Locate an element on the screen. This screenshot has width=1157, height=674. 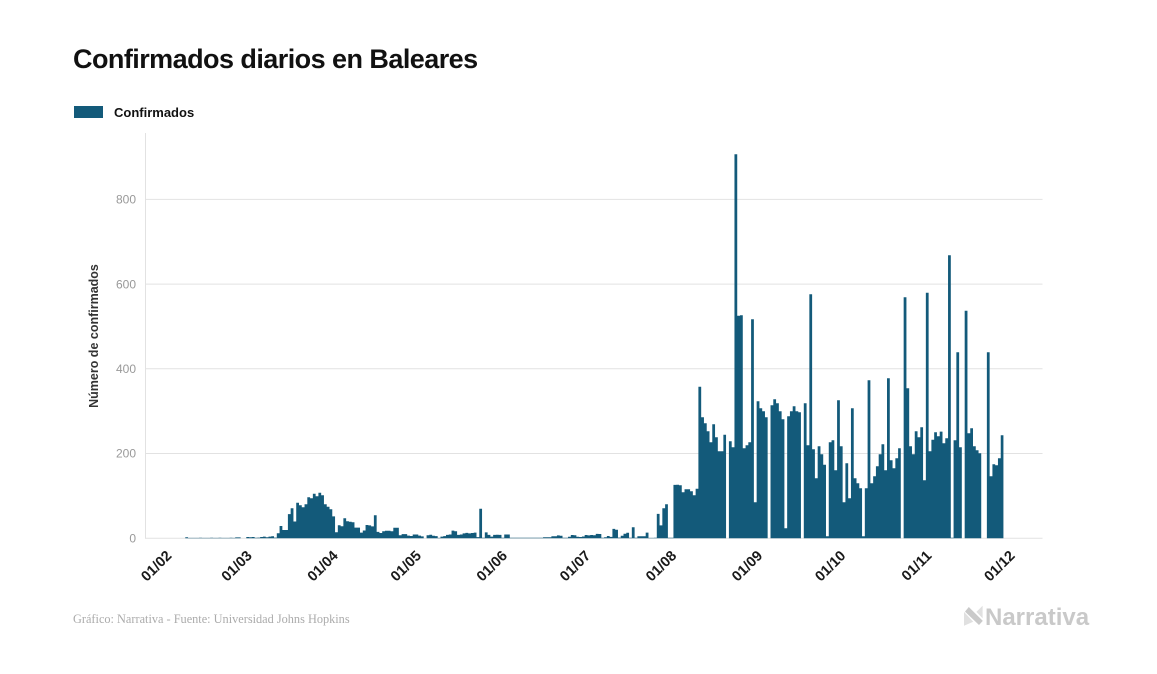
svg-text: Número de confirmados is located at coordinates (94, 336).